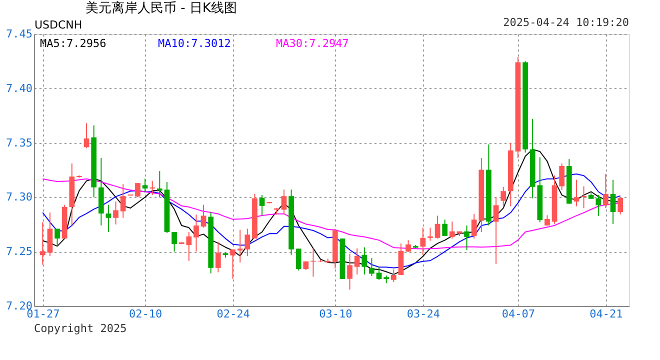 This screenshot has width=660, height=360. What do you see at coordinates (19, 88) in the screenshot?
I see `y-tick-label: 7.40` at bounding box center [19, 88].